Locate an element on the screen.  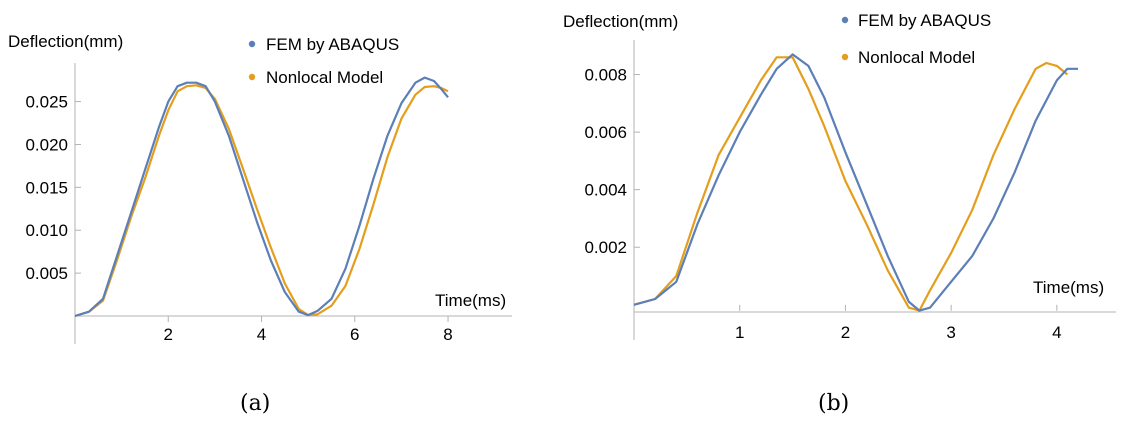
chart-b-ylabel: Deflection(mm) is located at coordinates (620, 21).